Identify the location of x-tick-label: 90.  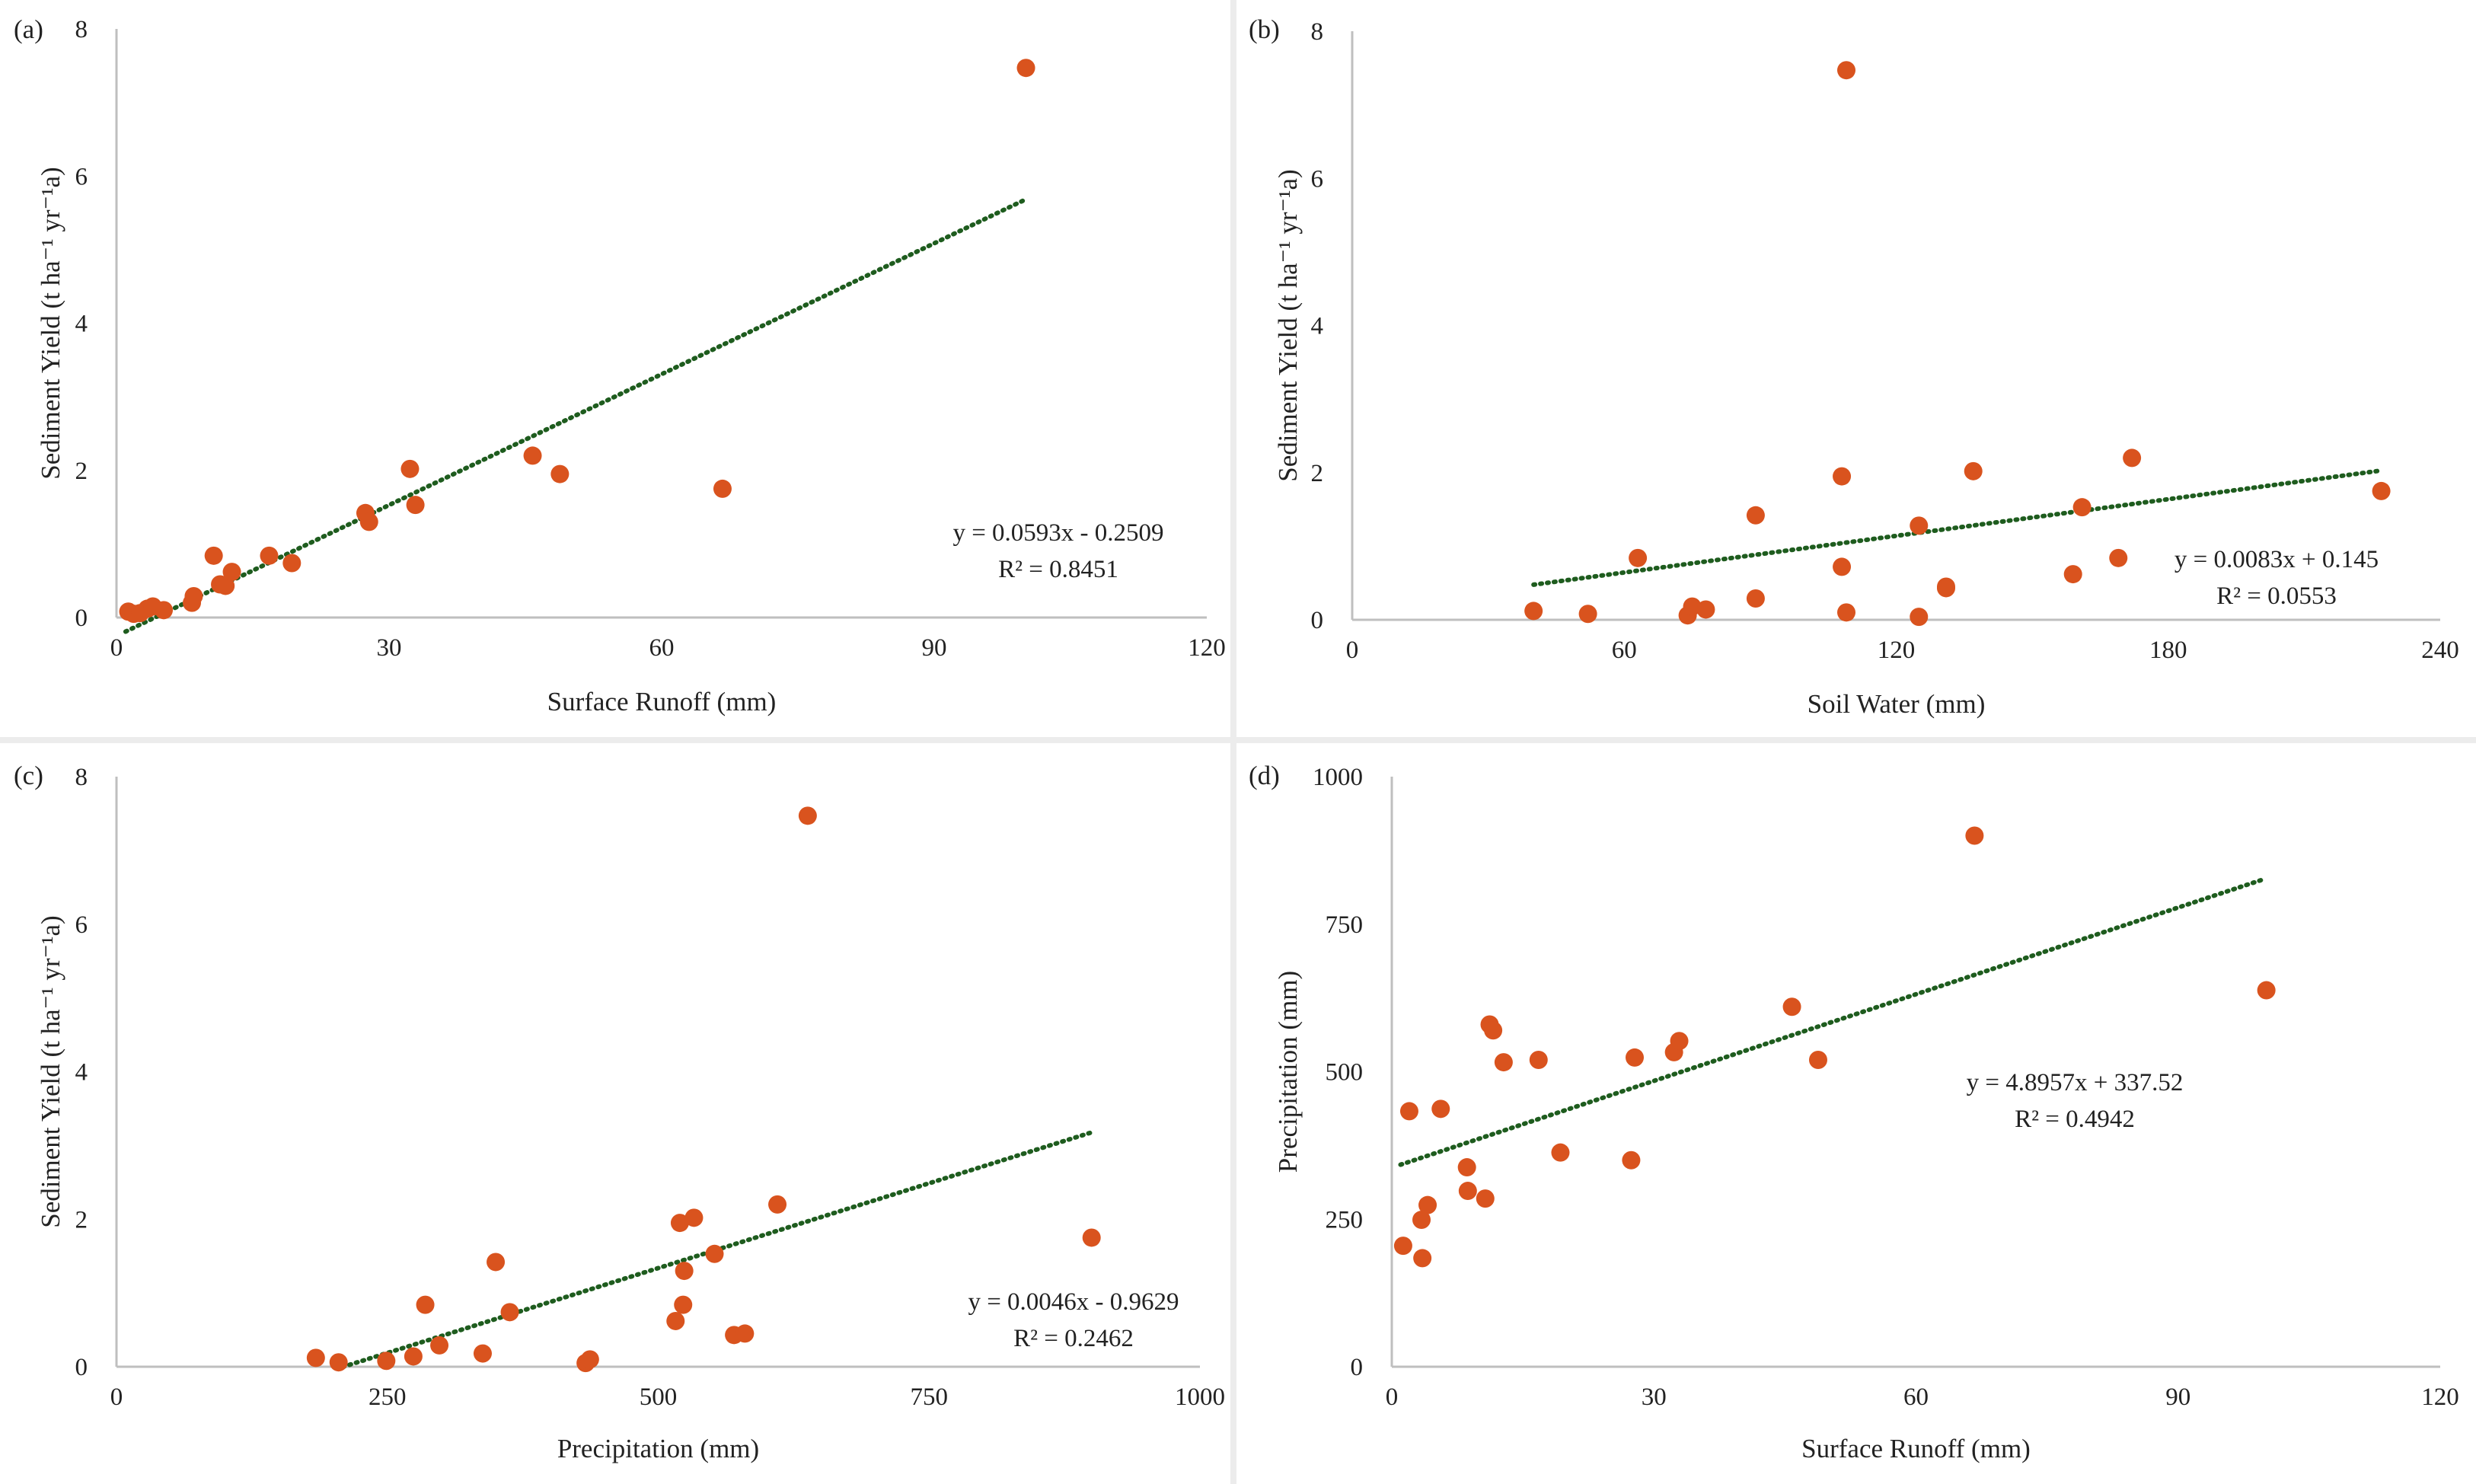
(934, 648).